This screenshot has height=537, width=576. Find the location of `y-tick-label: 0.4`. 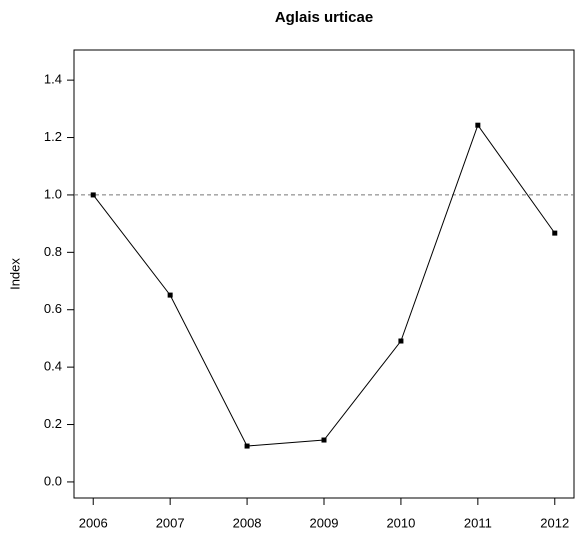

y-tick-label: 0.4 is located at coordinates (53, 366).